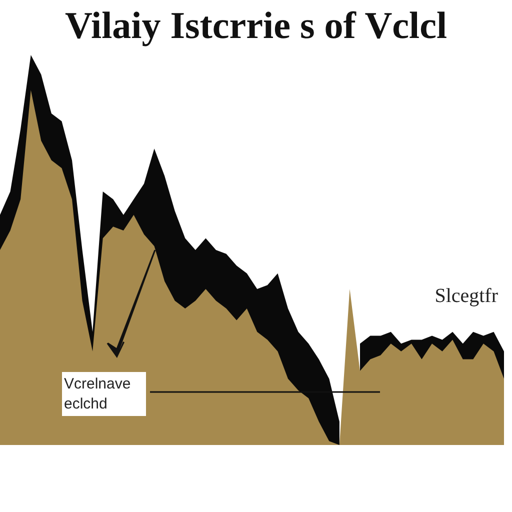  I want to click on chart-title: Vilaiy Istcrrie s of Vclcl, so click(256, 26).